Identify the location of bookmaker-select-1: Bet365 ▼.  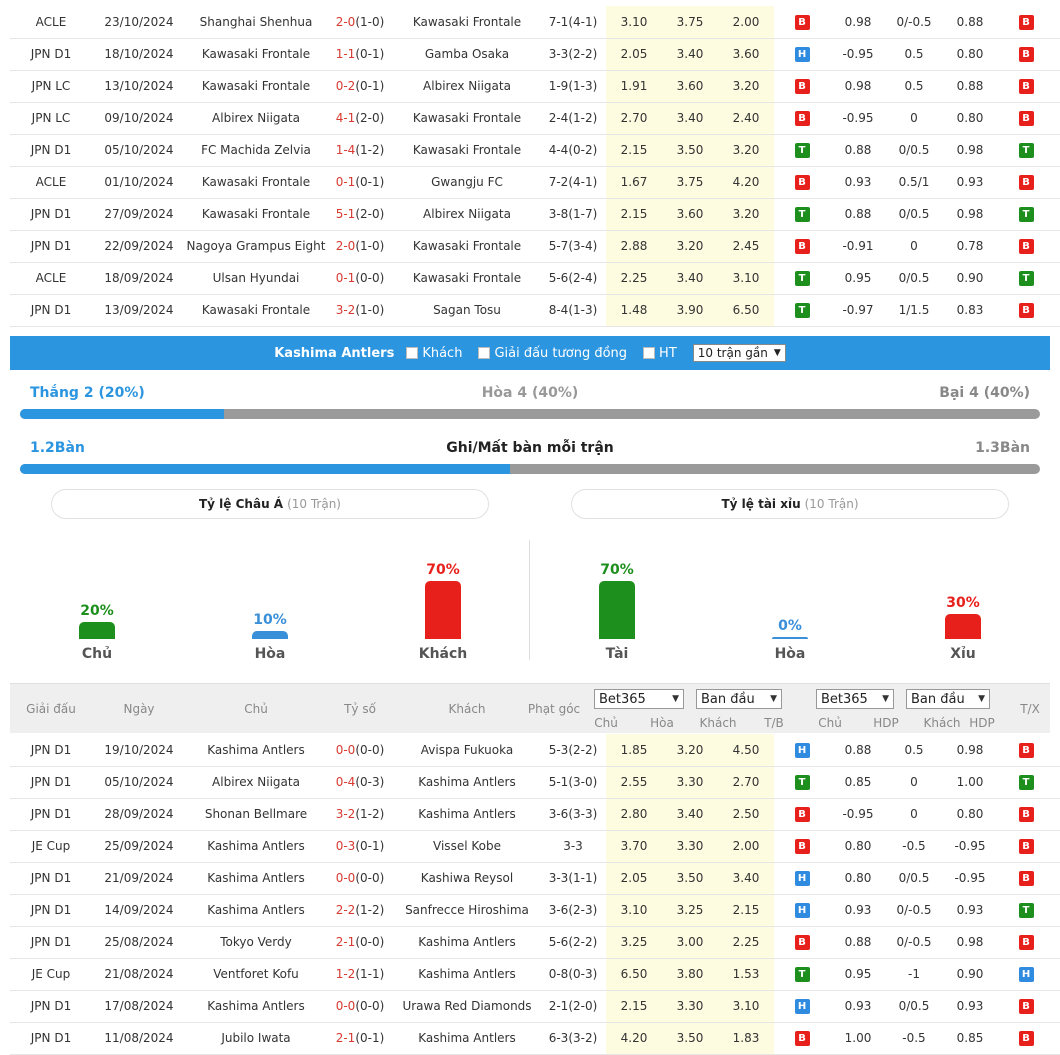
(639, 699).